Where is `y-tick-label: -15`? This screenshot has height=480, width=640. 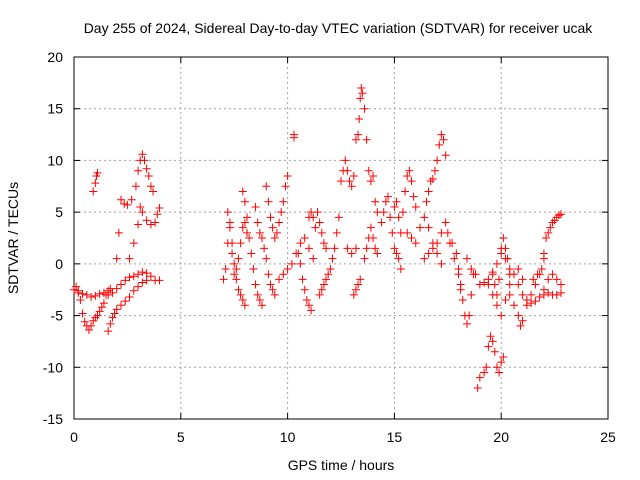
y-tick-label: -15 is located at coordinates (53, 419).